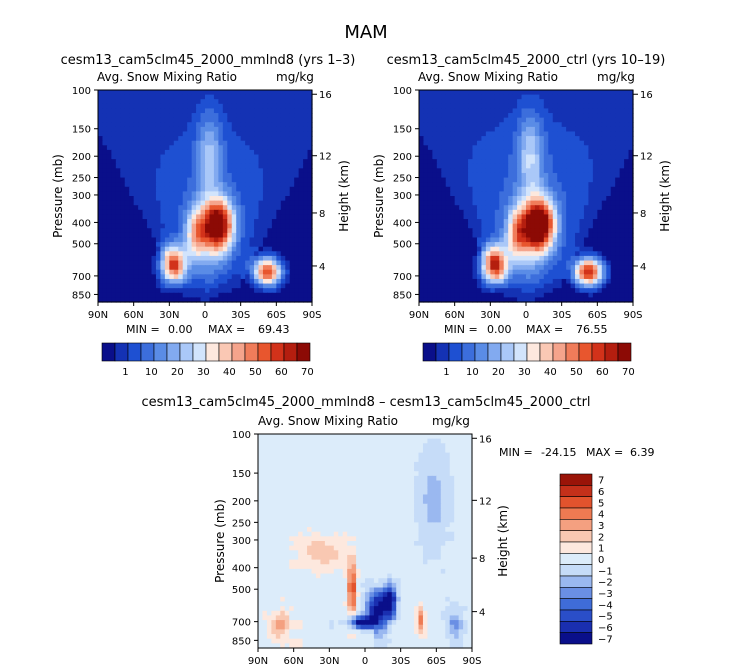  Describe the element at coordinates (490, 315) in the screenshot. I see `x-tick-label: 30N` at that location.